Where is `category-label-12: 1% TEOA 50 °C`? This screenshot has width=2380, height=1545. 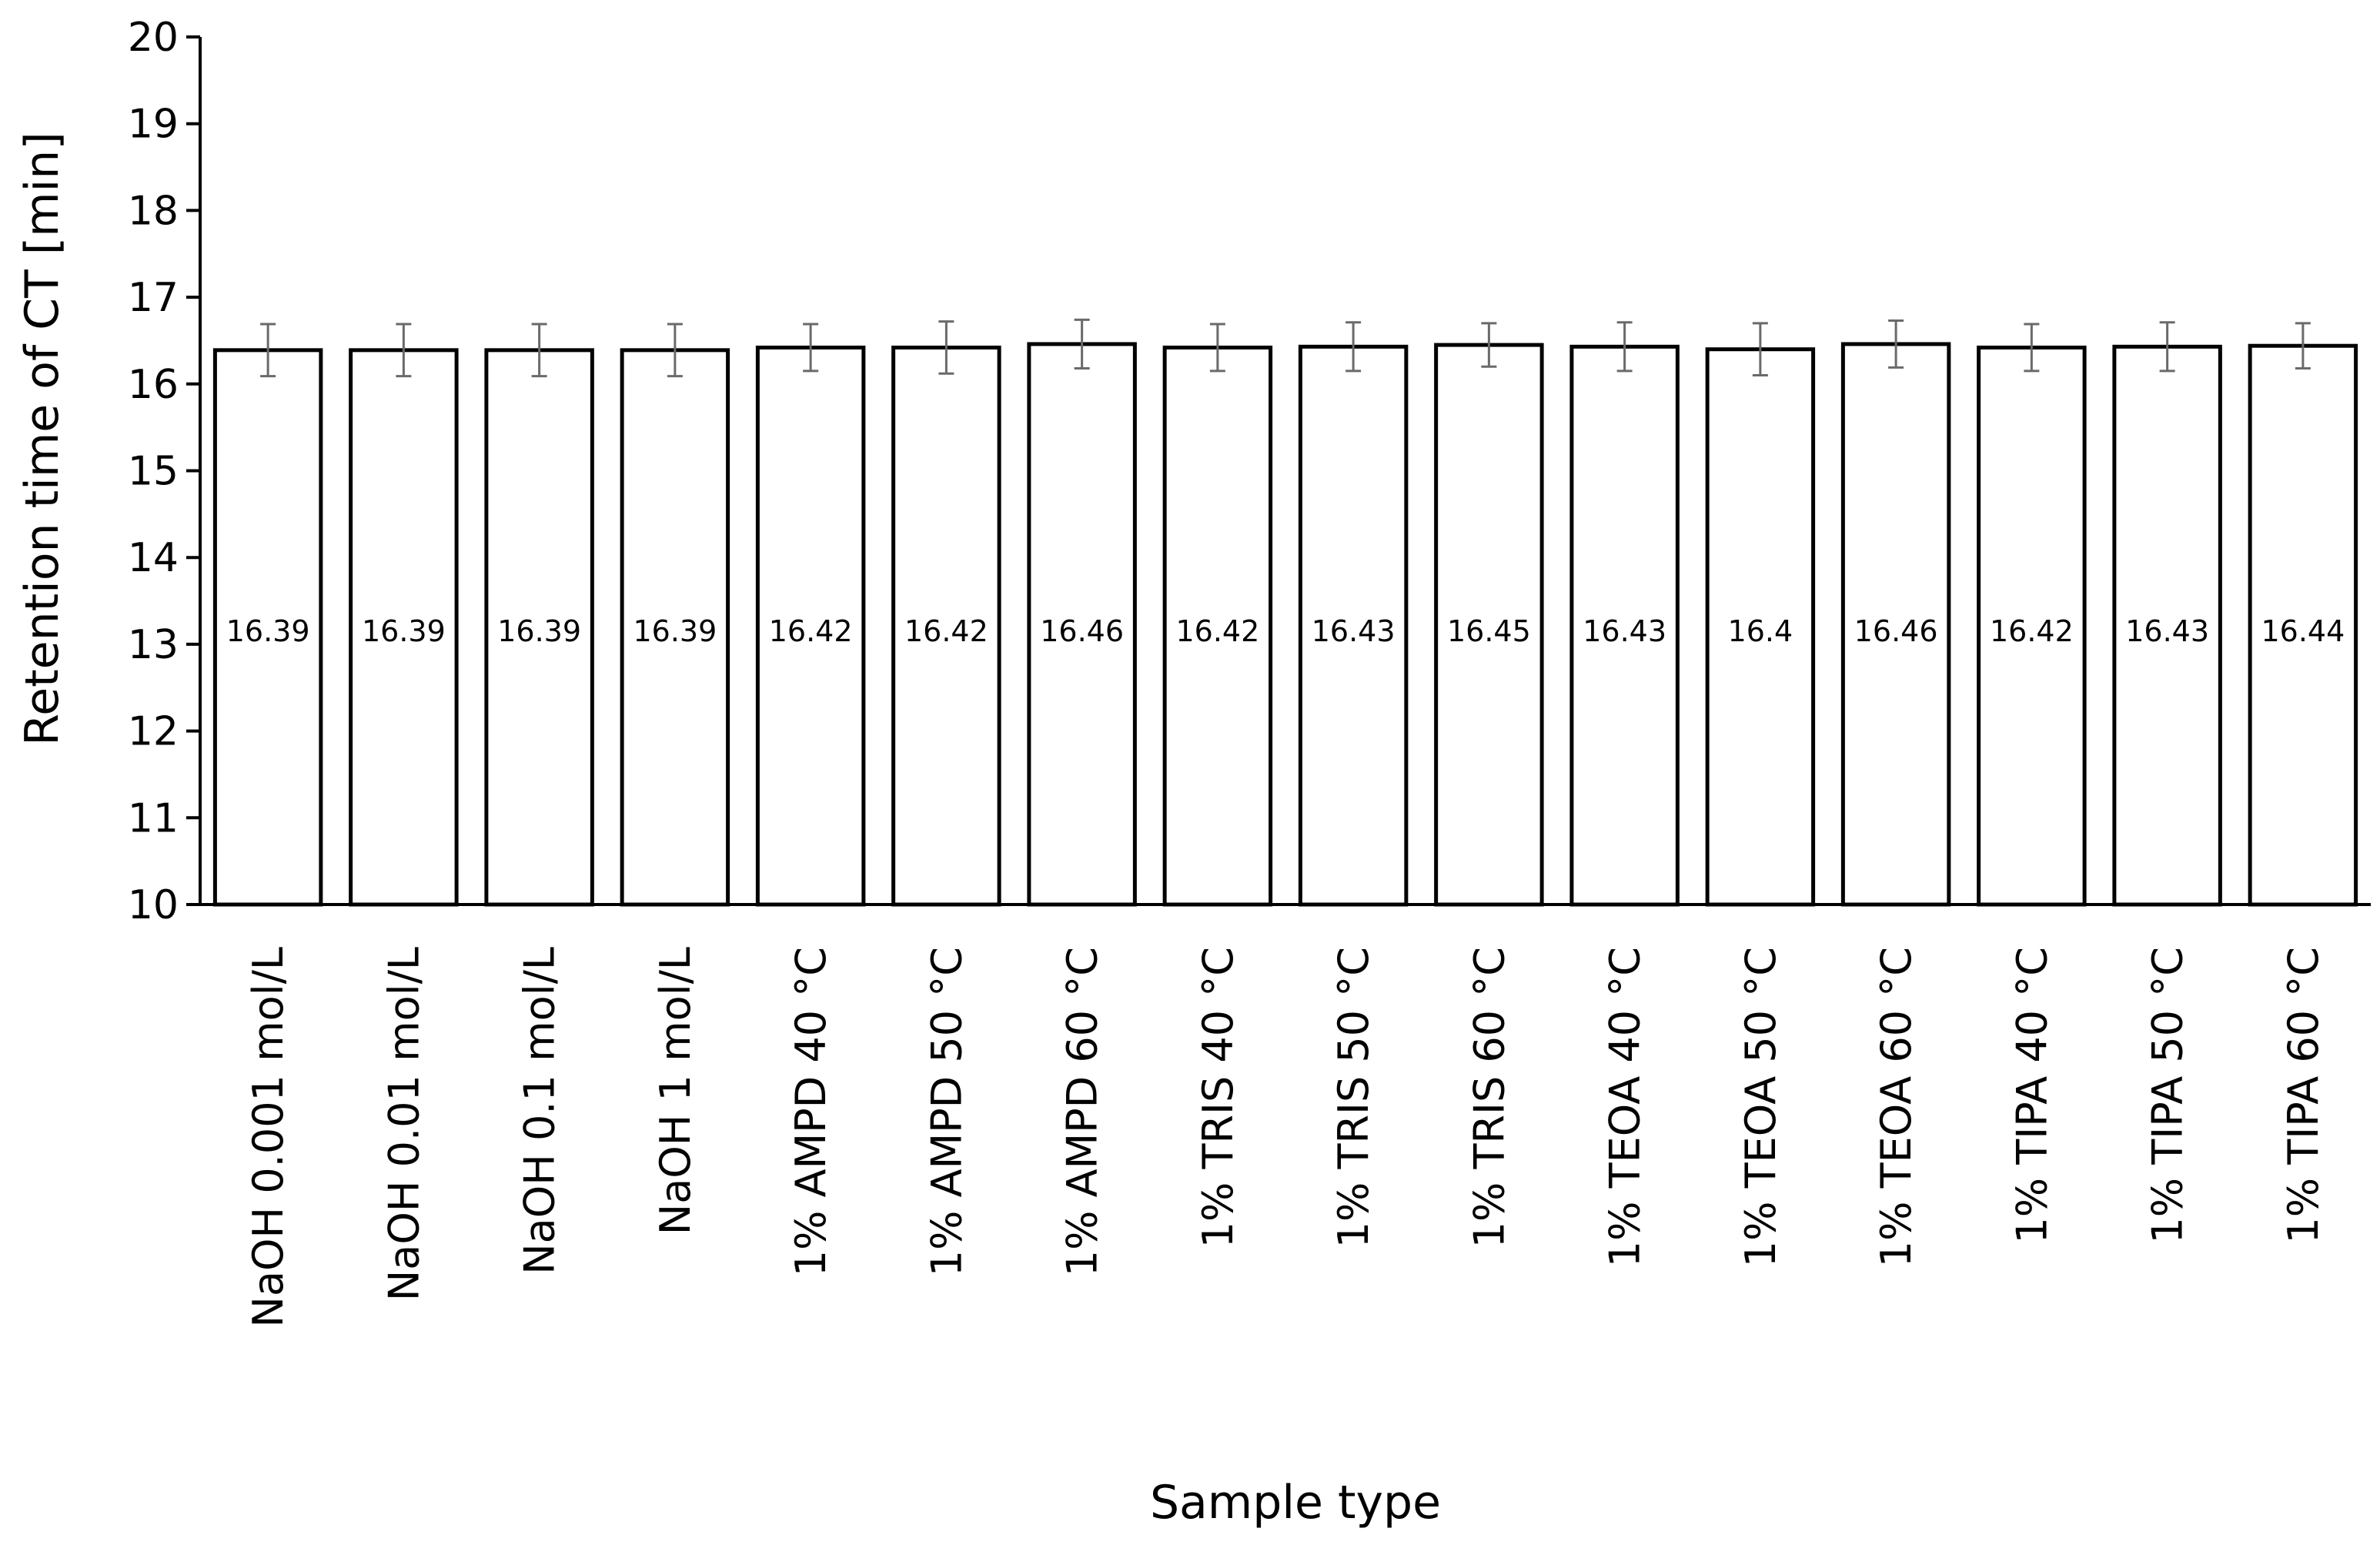 category-label-12: 1% TEOA 50 °C is located at coordinates (1761, 1107).